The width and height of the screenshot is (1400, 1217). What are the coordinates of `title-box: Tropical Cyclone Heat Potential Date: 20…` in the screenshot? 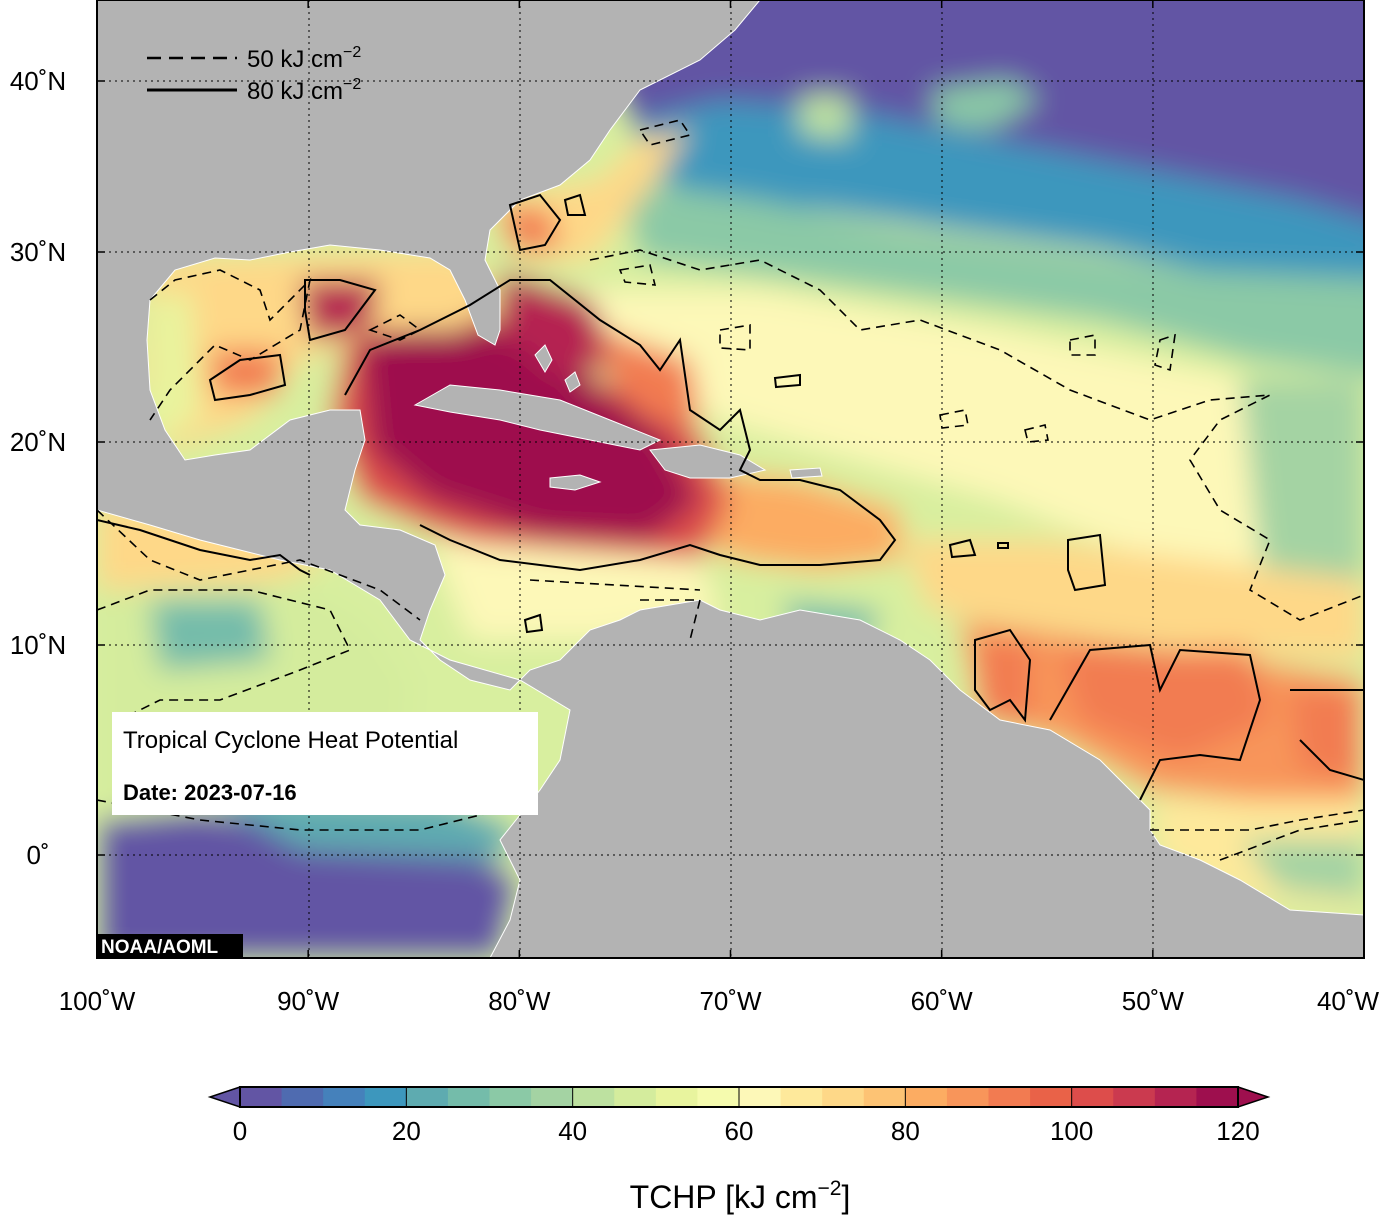 It's located at (325, 763).